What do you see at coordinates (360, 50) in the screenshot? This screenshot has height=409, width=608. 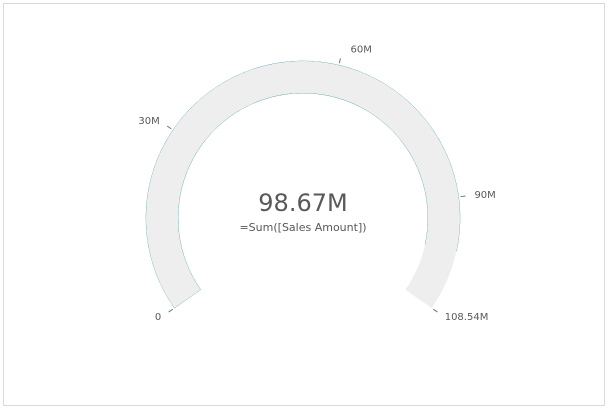 I see `tick-label: 60M` at bounding box center [360, 50].